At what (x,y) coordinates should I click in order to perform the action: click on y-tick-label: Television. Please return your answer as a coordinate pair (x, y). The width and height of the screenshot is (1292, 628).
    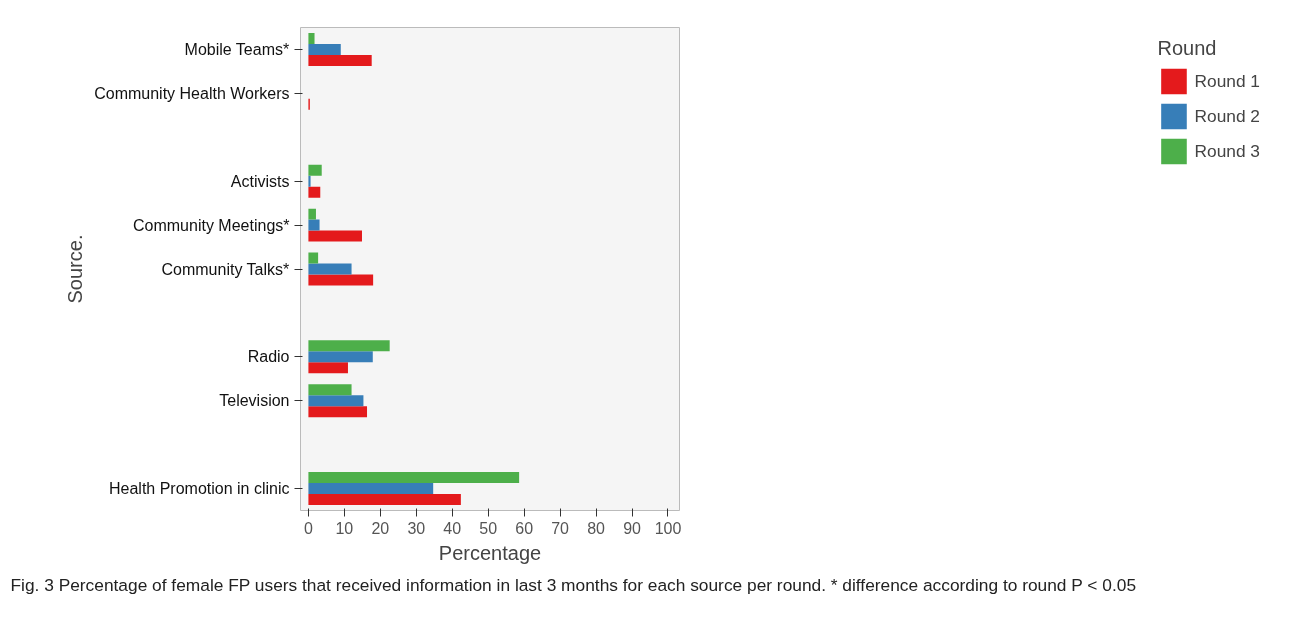
    Looking at the image, I should click on (254, 401).